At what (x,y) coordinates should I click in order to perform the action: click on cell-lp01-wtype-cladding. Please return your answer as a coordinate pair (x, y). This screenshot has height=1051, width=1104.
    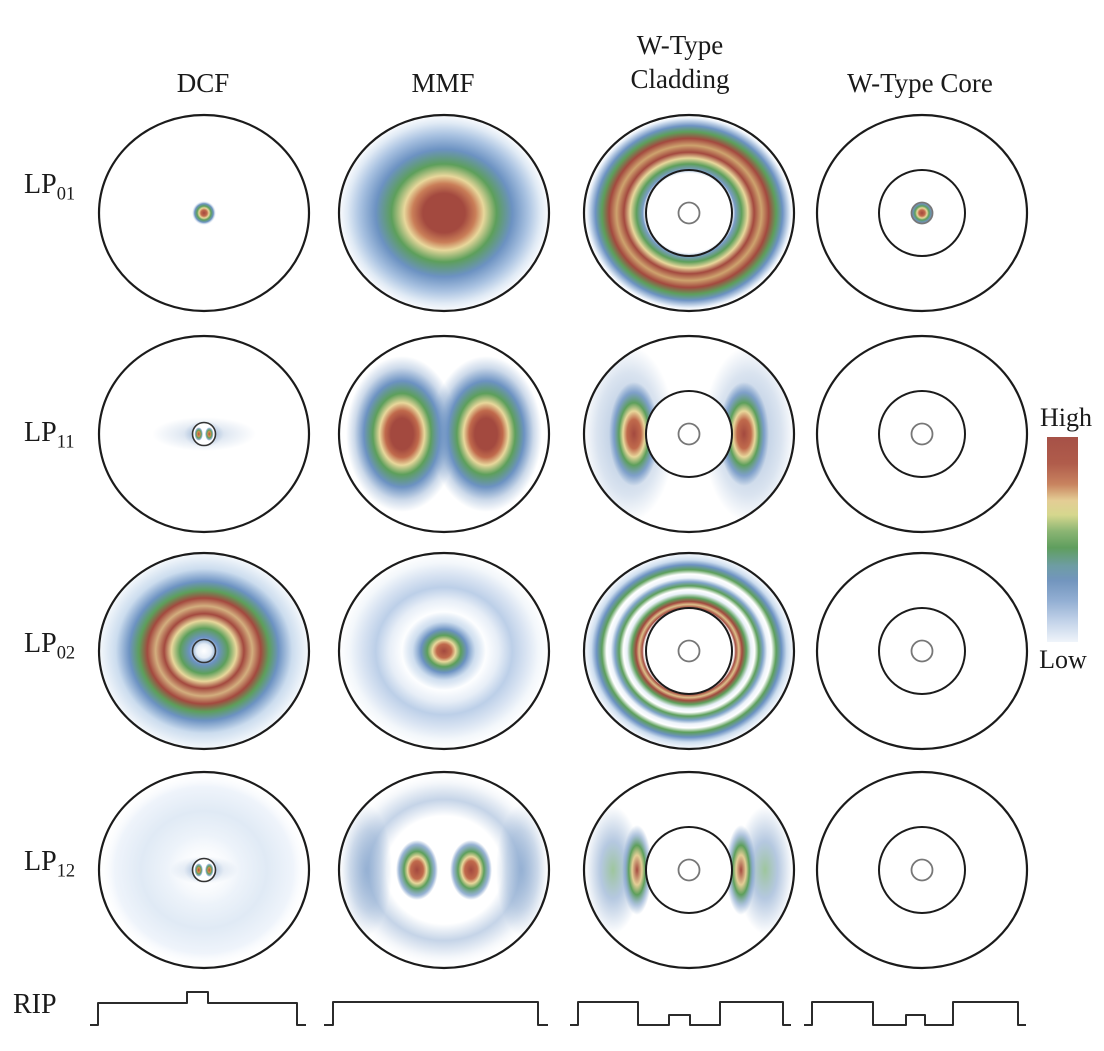
    Looking at the image, I should click on (689, 213).